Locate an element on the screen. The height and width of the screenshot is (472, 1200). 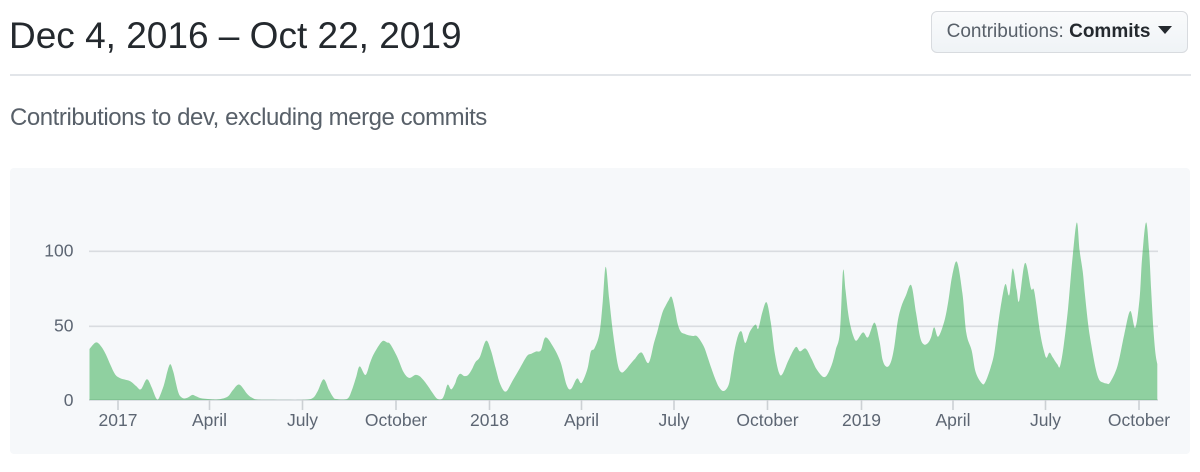
svg-text: 2017 is located at coordinates (118, 420).